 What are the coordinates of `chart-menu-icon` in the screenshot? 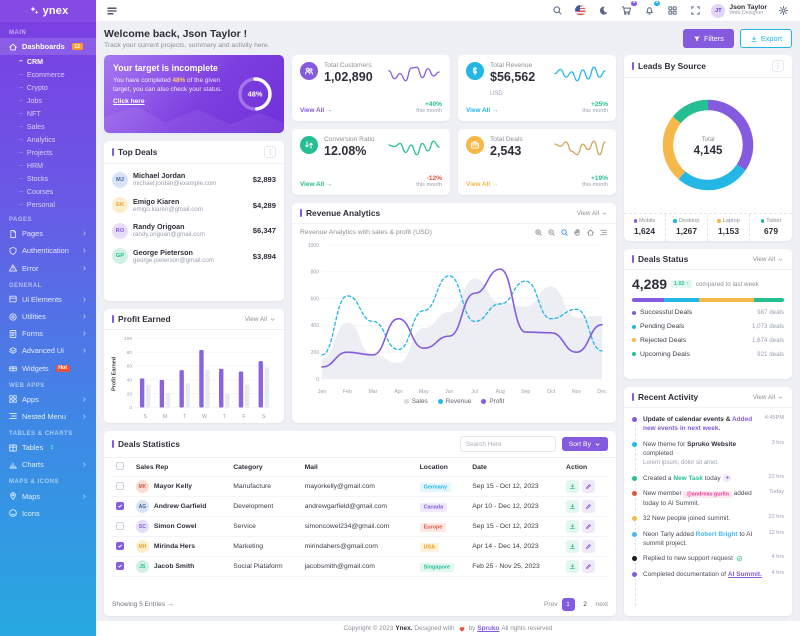 It's located at (603, 232).